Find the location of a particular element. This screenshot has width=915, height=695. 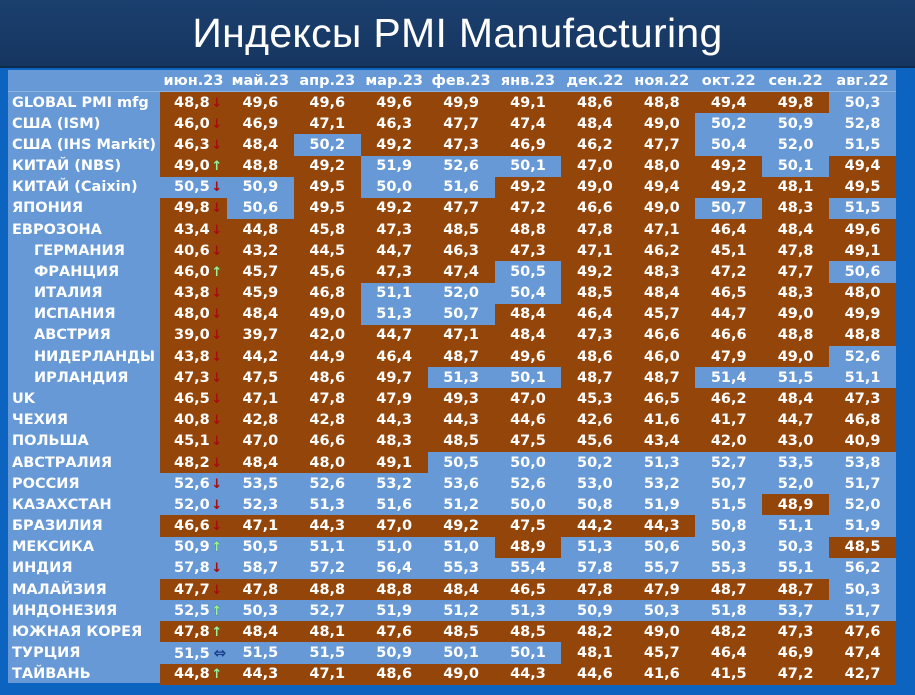

row-label: США (IHS Markit) is located at coordinates (84, 144).